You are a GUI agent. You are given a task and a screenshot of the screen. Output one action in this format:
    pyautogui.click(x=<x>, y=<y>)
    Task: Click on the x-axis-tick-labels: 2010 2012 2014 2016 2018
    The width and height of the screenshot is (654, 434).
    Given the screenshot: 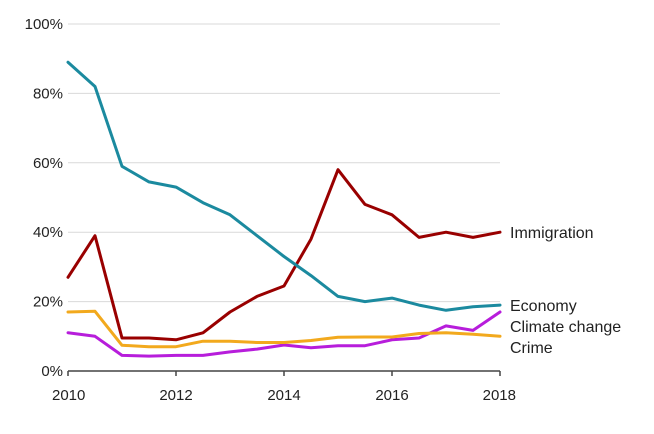 What is the action you would take?
    pyautogui.click(x=284, y=395)
    